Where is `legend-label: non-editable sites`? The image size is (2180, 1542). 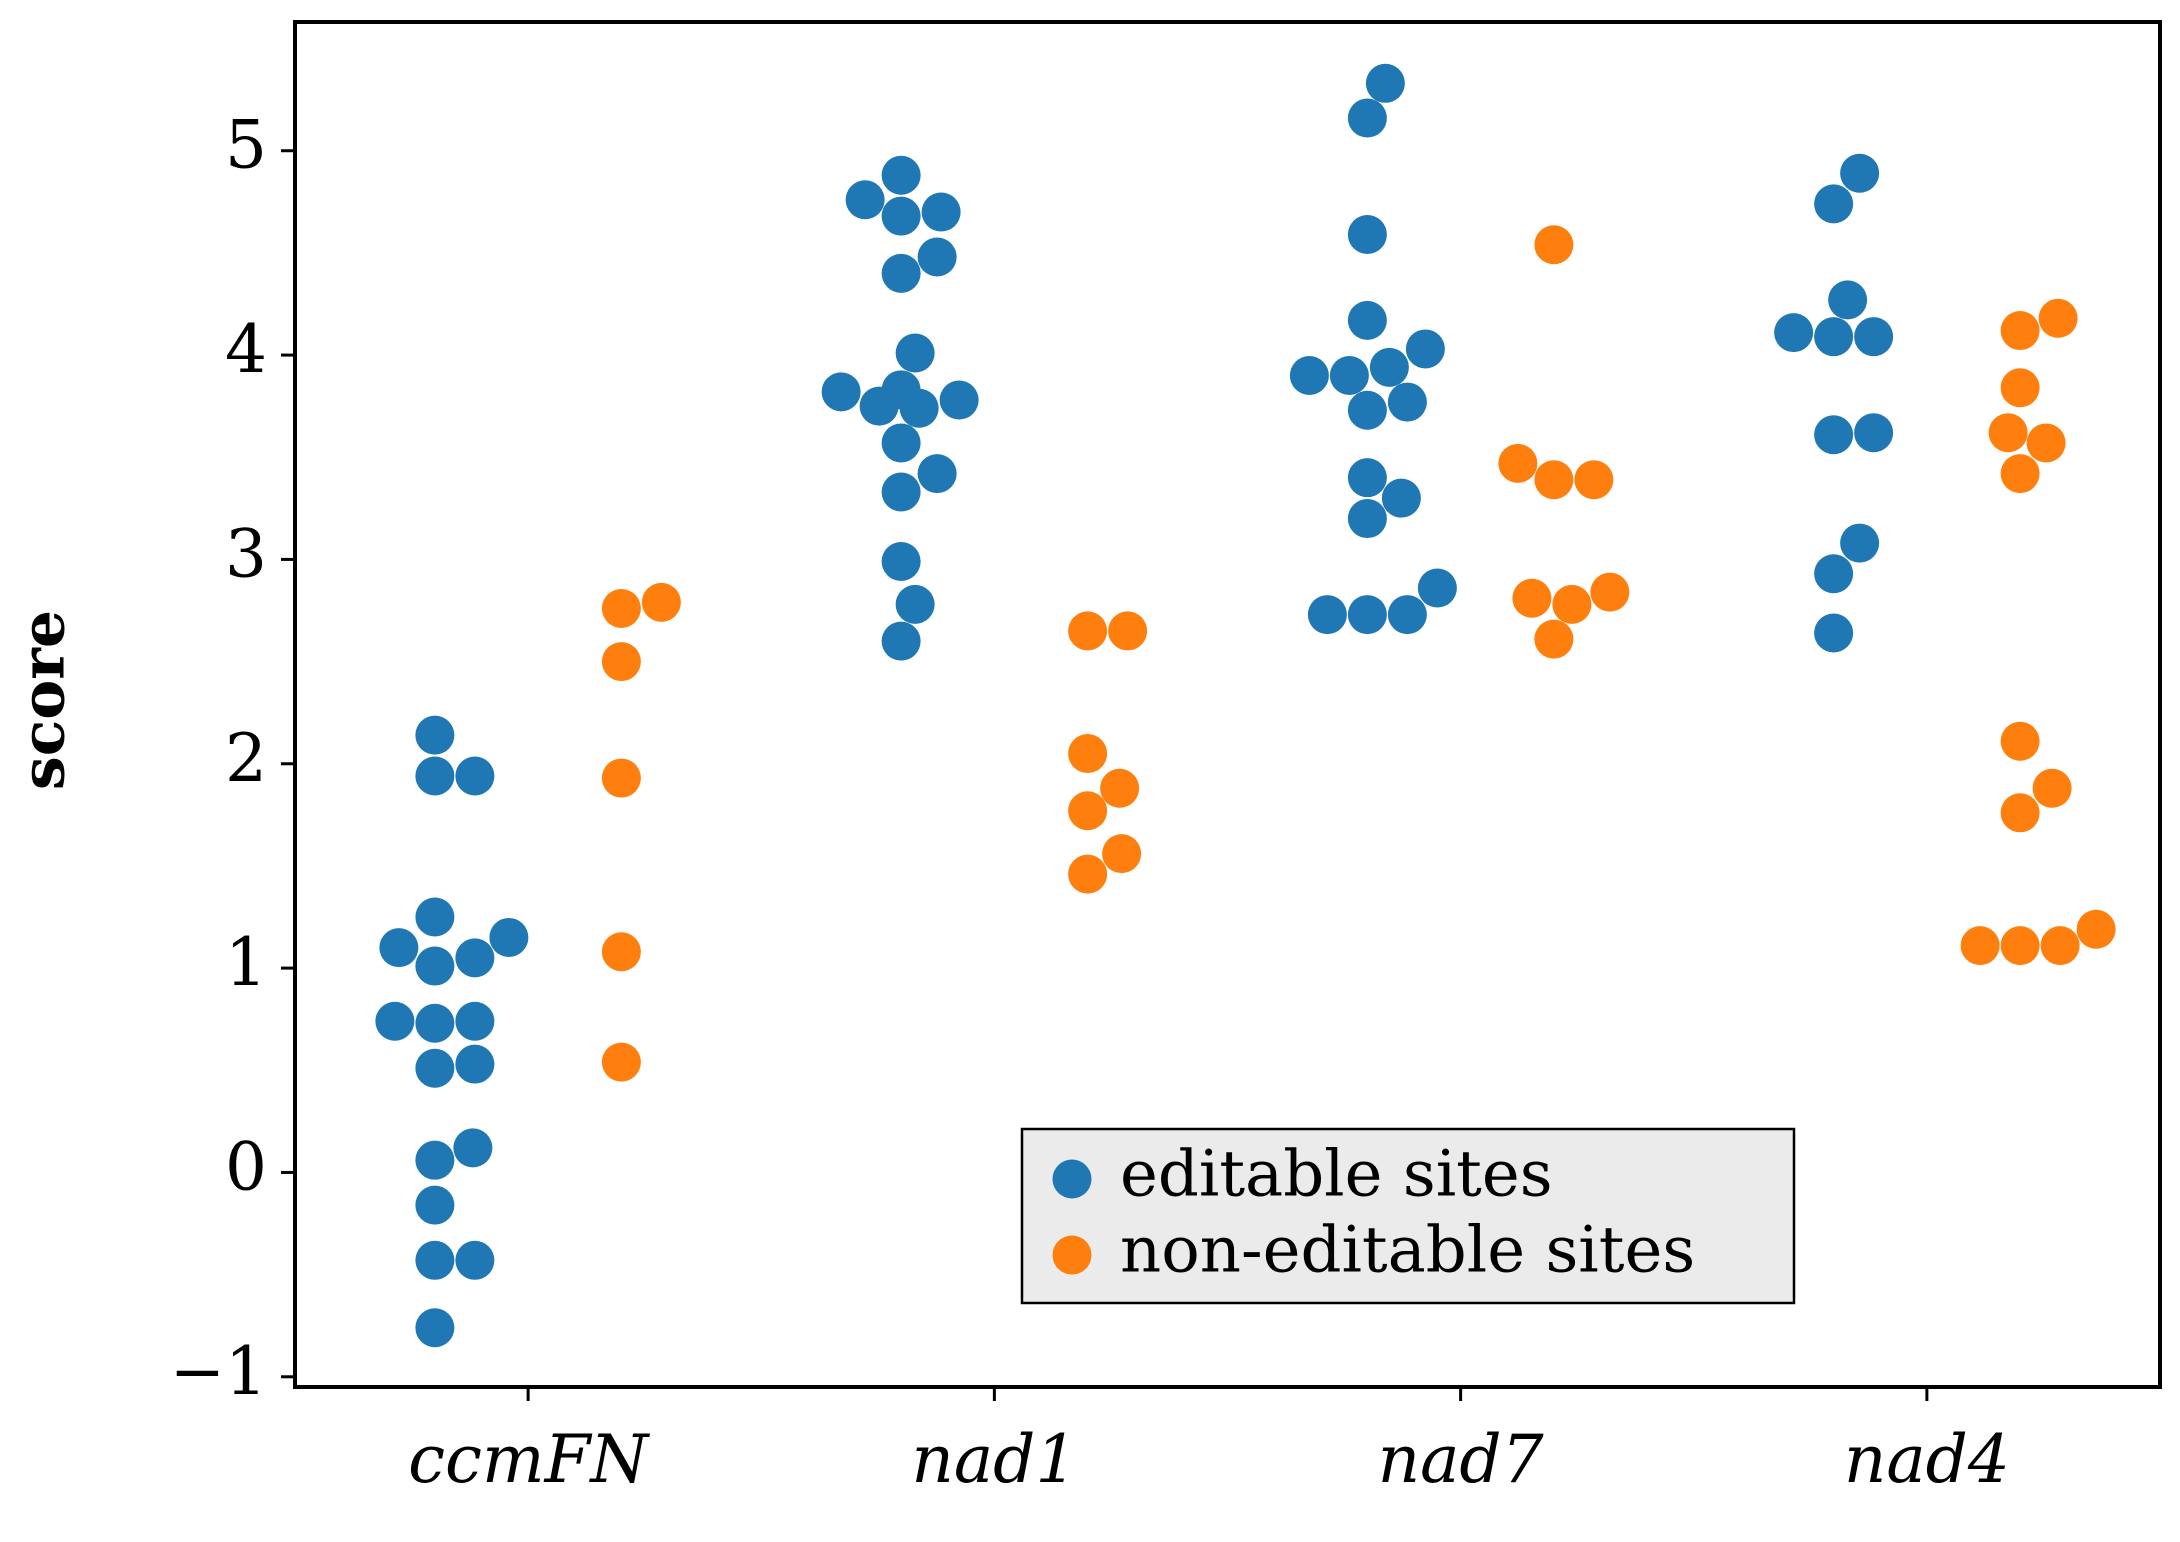 legend-label: non-editable sites is located at coordinates (1407, 1251).